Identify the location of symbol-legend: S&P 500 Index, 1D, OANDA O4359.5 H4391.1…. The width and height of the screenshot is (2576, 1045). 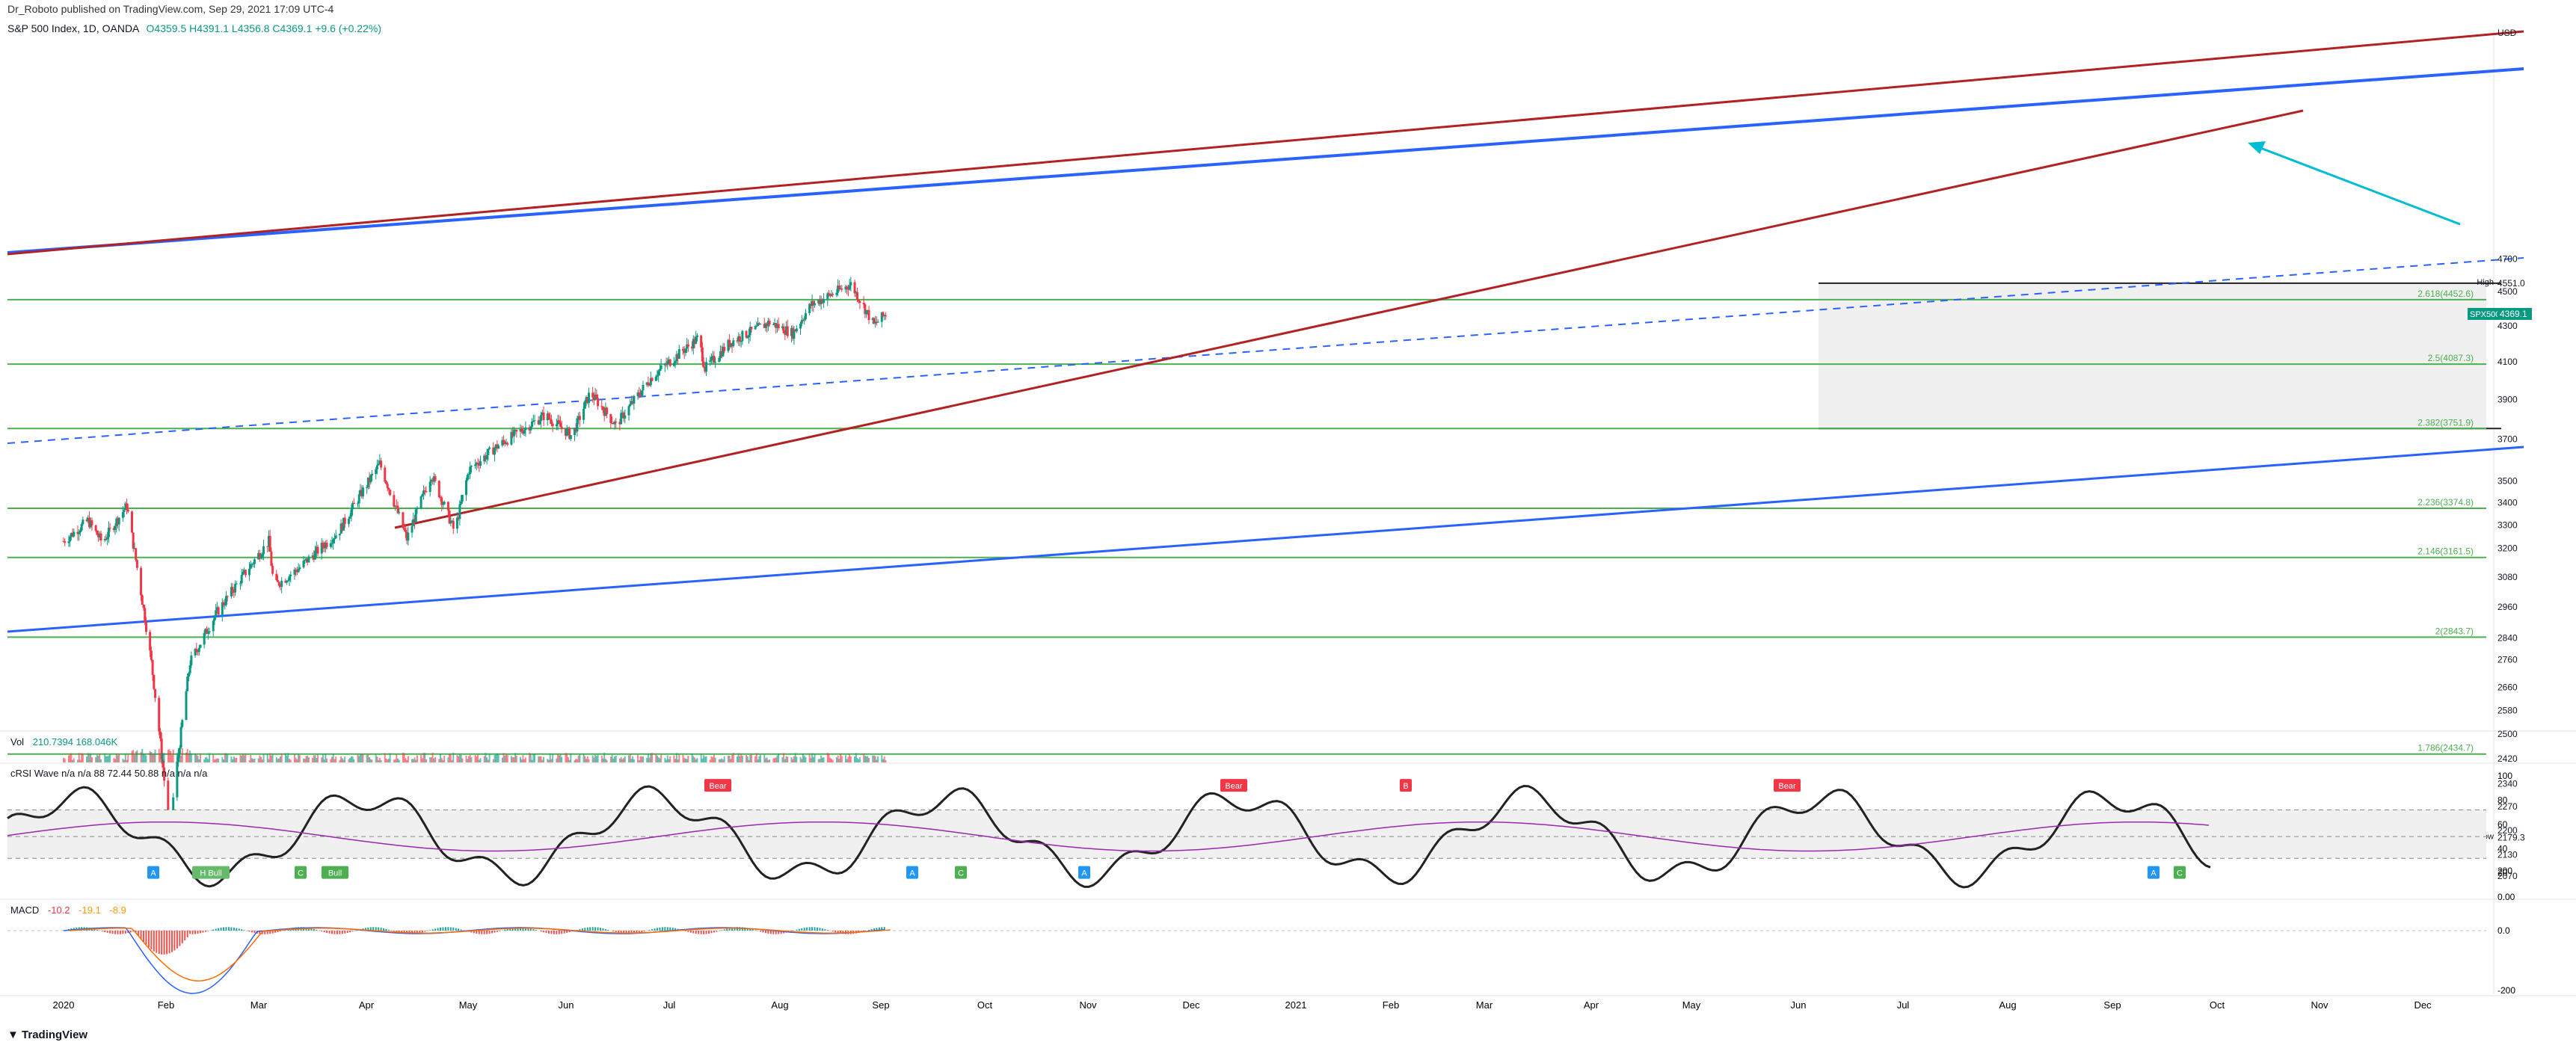
(194, 28).